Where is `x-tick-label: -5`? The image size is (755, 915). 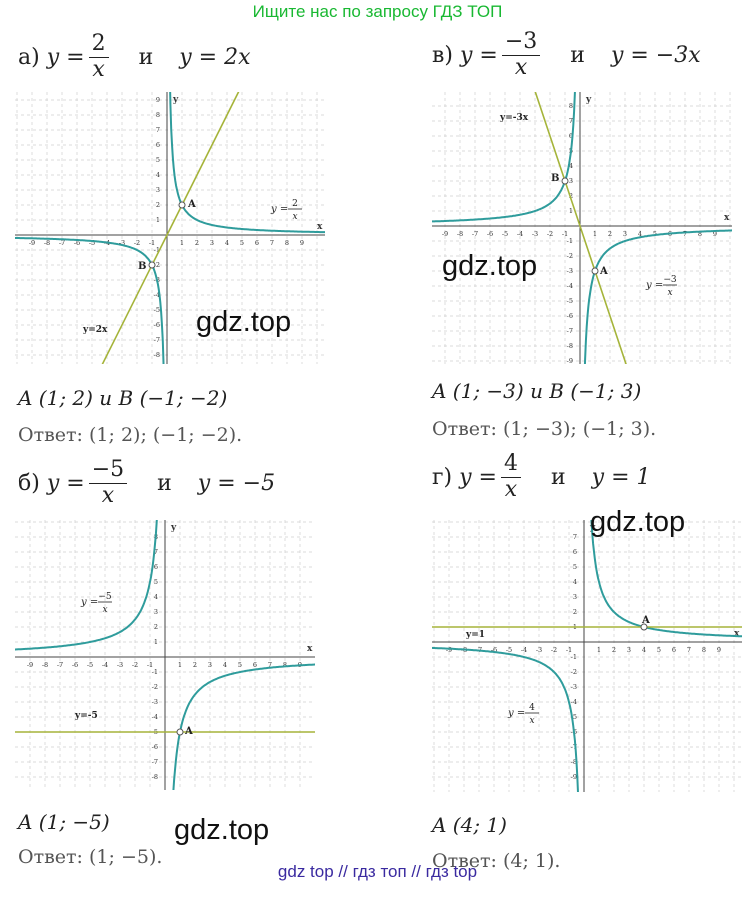 x-tick-label: -5 is located at coordinates (90, 665).